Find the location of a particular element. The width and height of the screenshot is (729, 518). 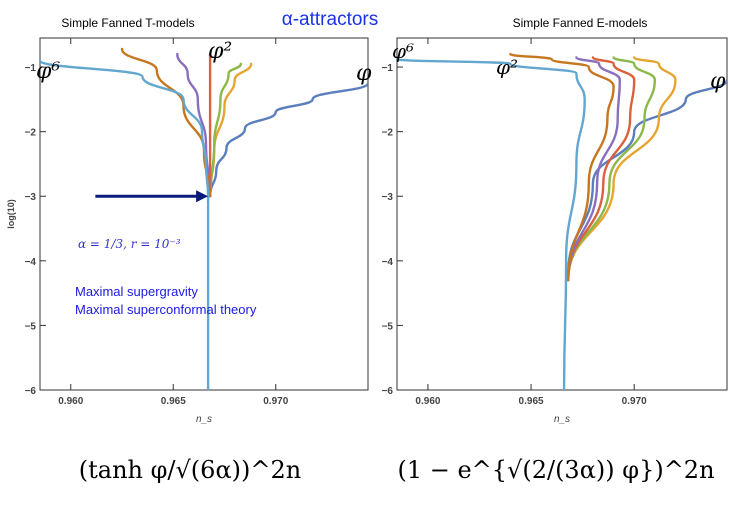

left-panel-caption: Simple Fanned T-models is located at coordinates (127, 23).